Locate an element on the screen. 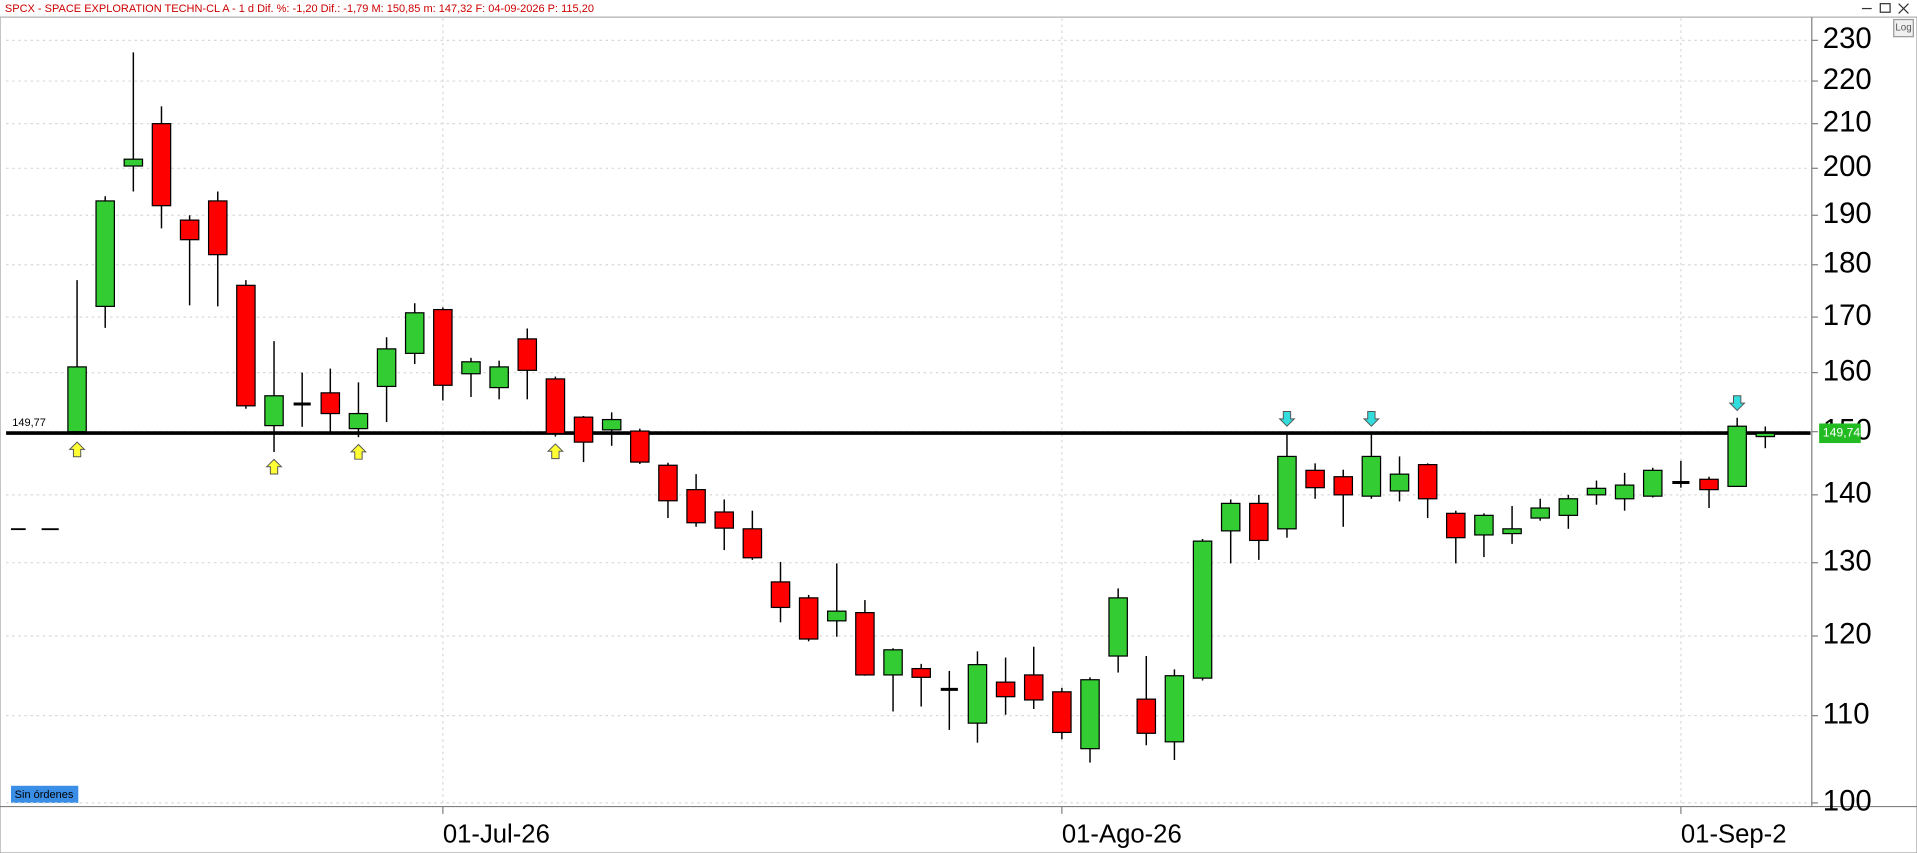 Image resolution: width=1917 pixels, height=853 pixels. status-badge: Sin órdenes is located at coordinates (45, 794).